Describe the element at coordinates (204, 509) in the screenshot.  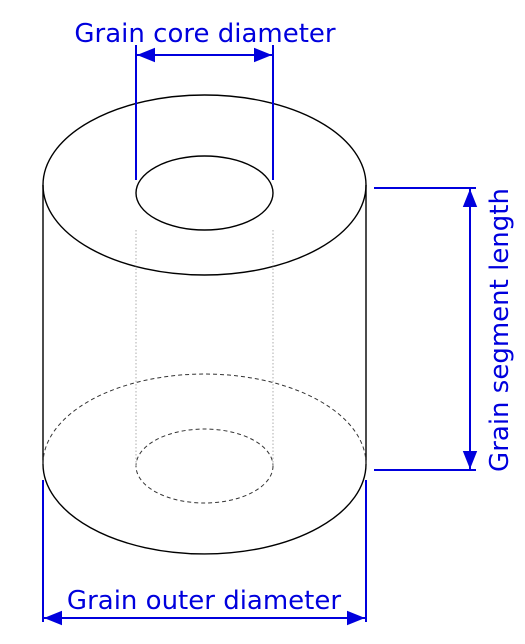
I see `outer-bottom-front-arc` at that location.